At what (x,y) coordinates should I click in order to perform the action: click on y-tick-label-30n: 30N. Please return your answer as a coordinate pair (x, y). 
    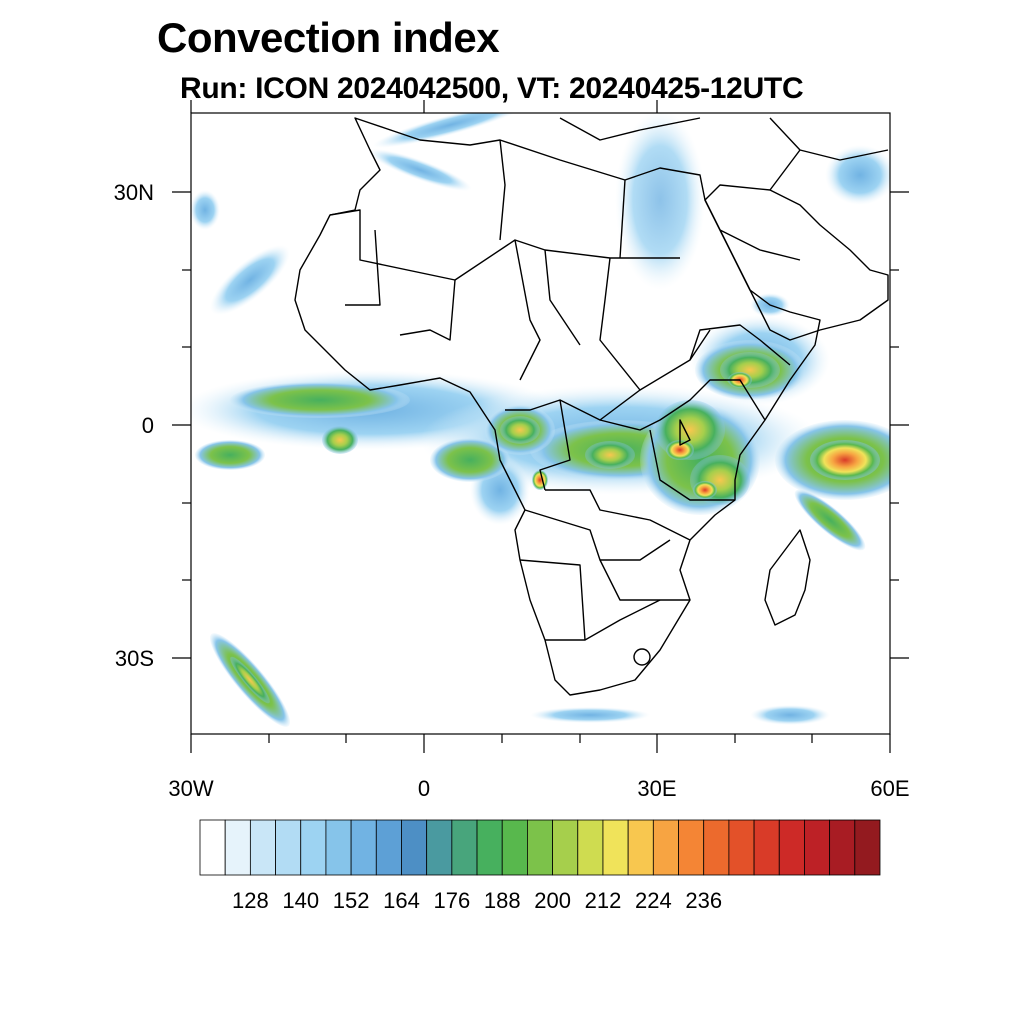
    Looking at the image, I should click on (133, 192).